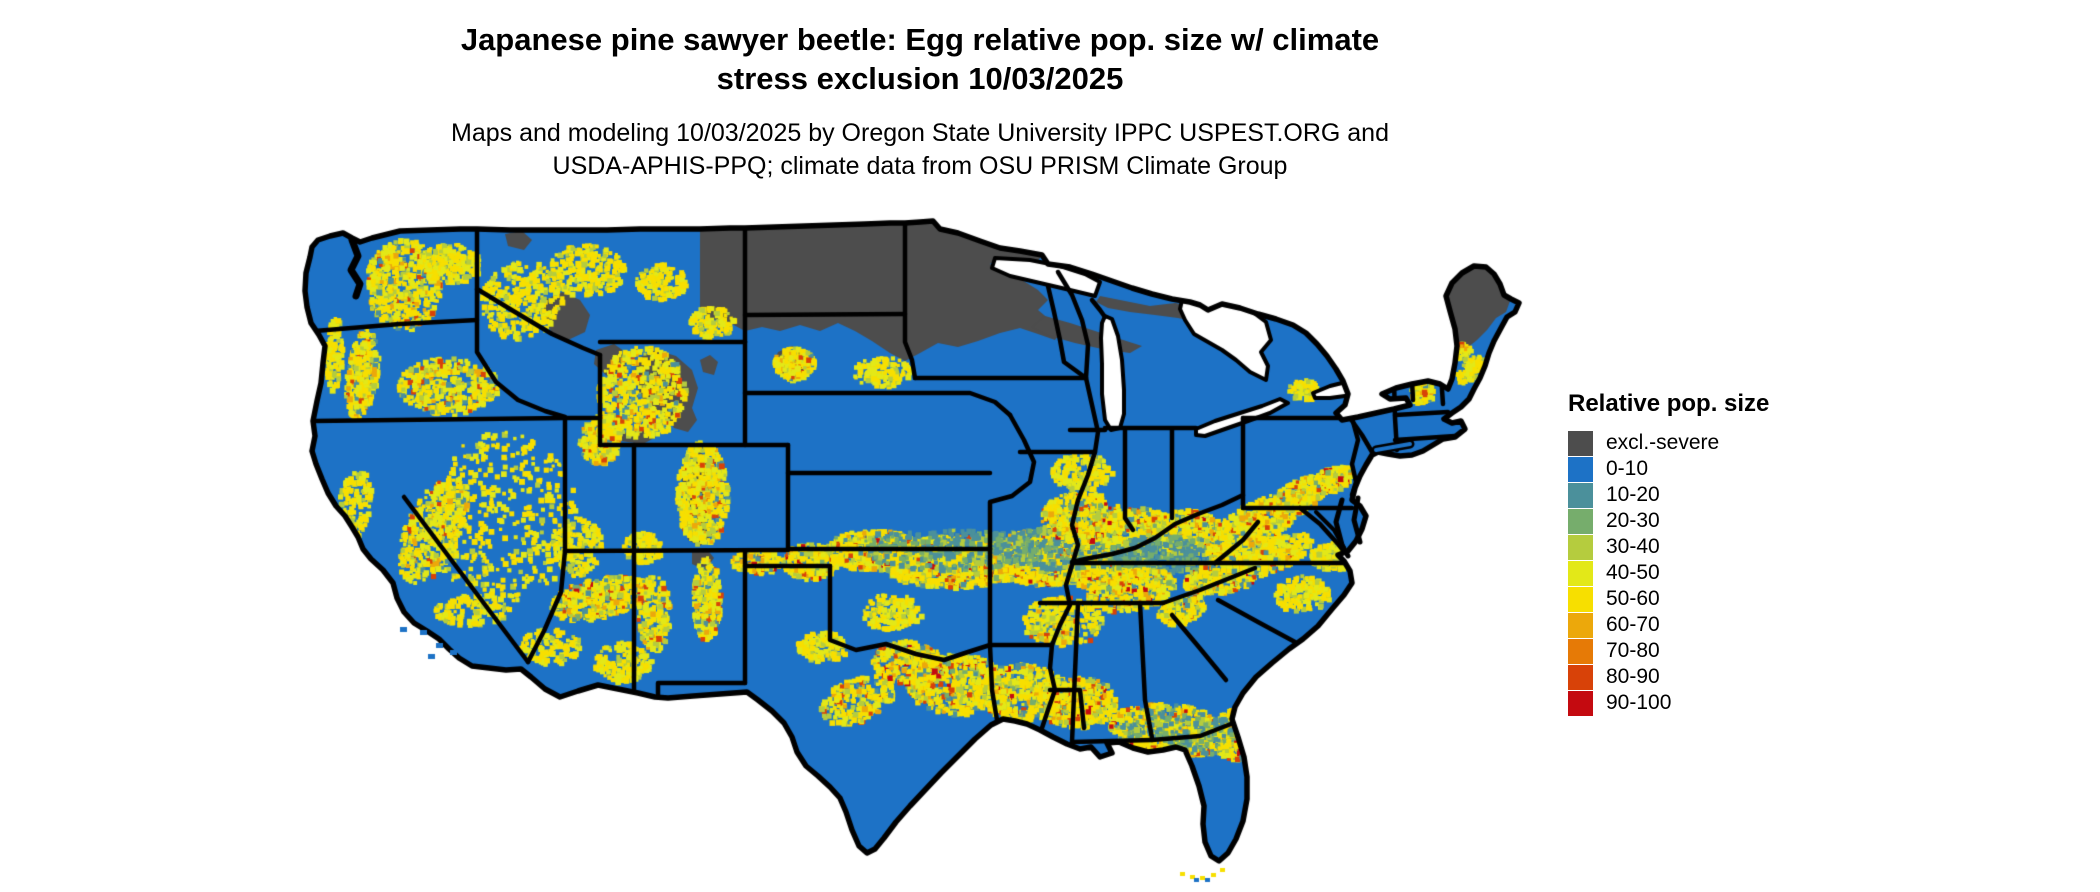  Describe the element at coordinates (1627, 468) in the screenshot. I see `legend-label: 0-10` at that location.